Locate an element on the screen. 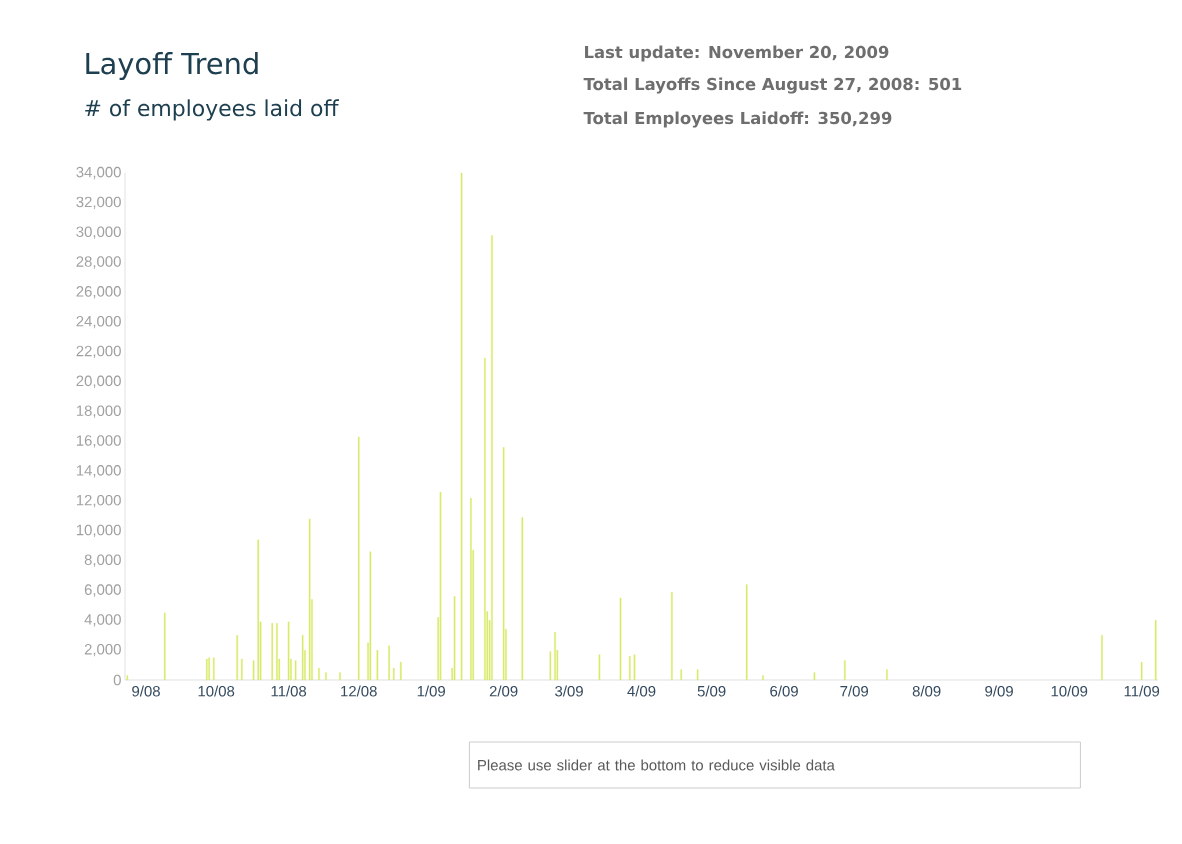 The width and height of the screenshot is (1182, 844). x-tick-label: 12/08 is located at coordinates (359, 691).